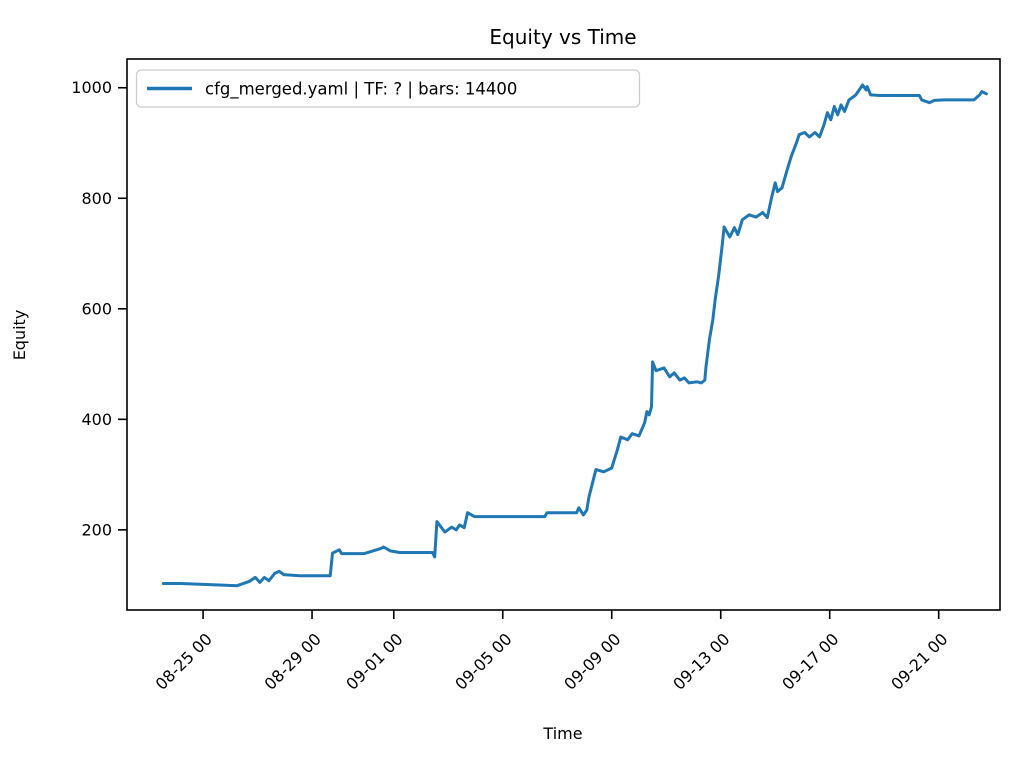  What do you see at coordinates (19, 335) in the screenshot?
I see `y-axis-label: Equity` at bounding box center [19, 335].